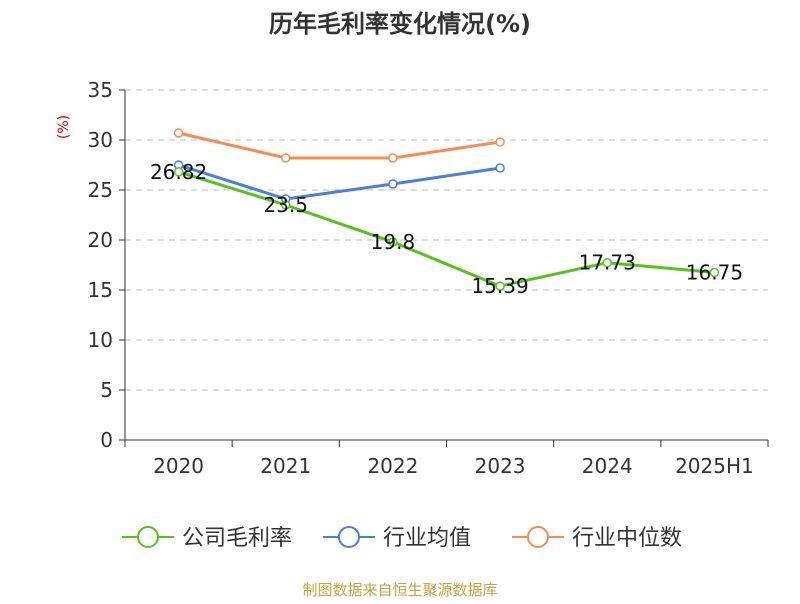 This screenshot has height=604, width=800. Describe the element at coordinates (100, 340) in the screenshot. I see `y-tick-label: 10` at that location.